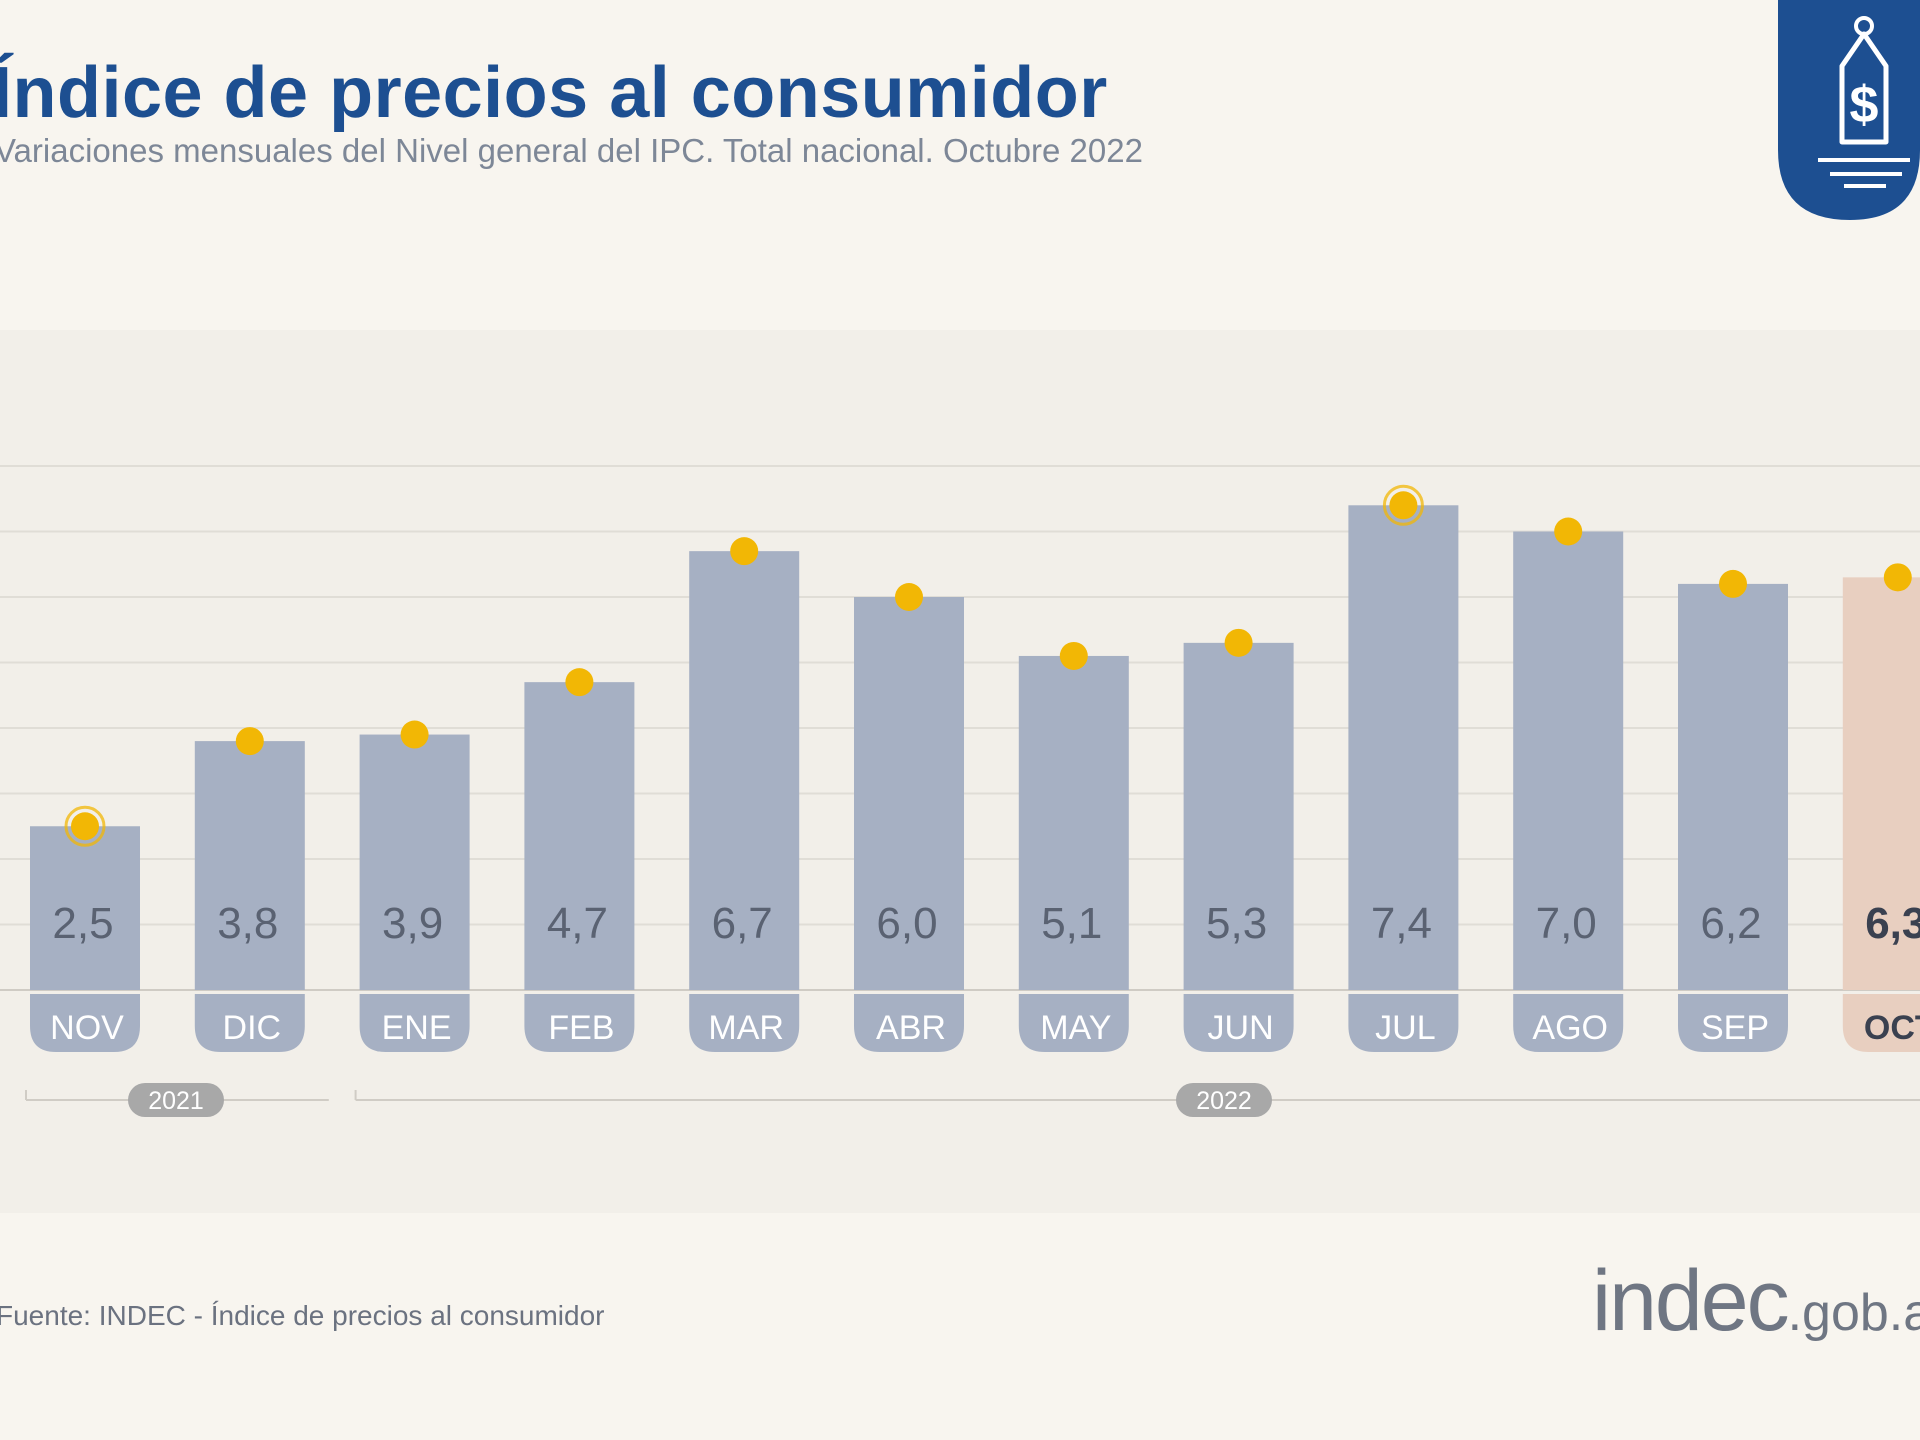  What do you see at coordinates (1073, 822) in the screenshot?
I see `bar-may` at bounding box center [1073, 822].